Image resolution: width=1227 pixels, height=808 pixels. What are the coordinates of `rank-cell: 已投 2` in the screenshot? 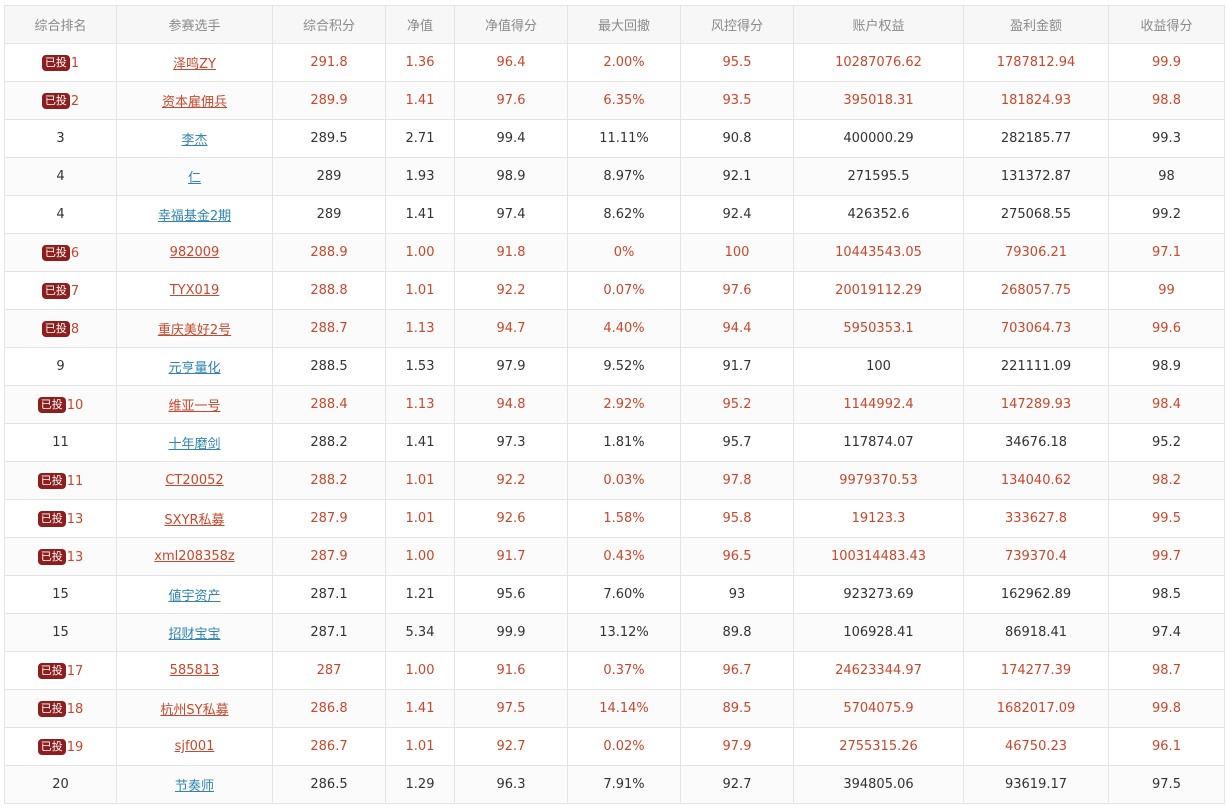 It's located at (60, 100).